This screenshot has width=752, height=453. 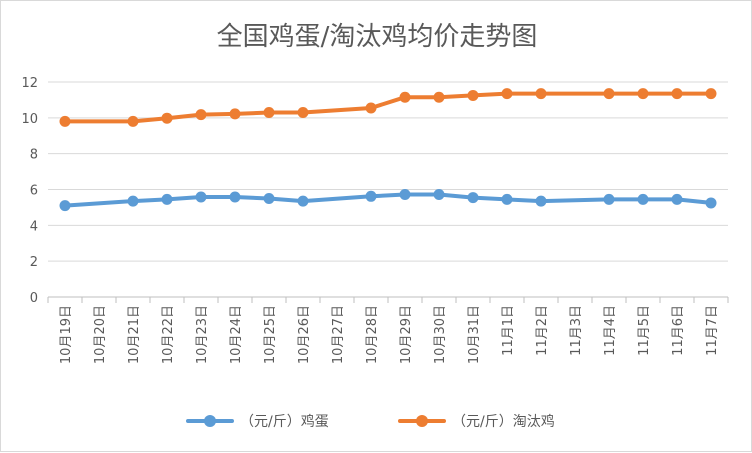 What do you see at coordinates (284, 421) in the screenshot?
I see `legend-label: （元/斤）鸡蛋` at bounding box center [284, 421].